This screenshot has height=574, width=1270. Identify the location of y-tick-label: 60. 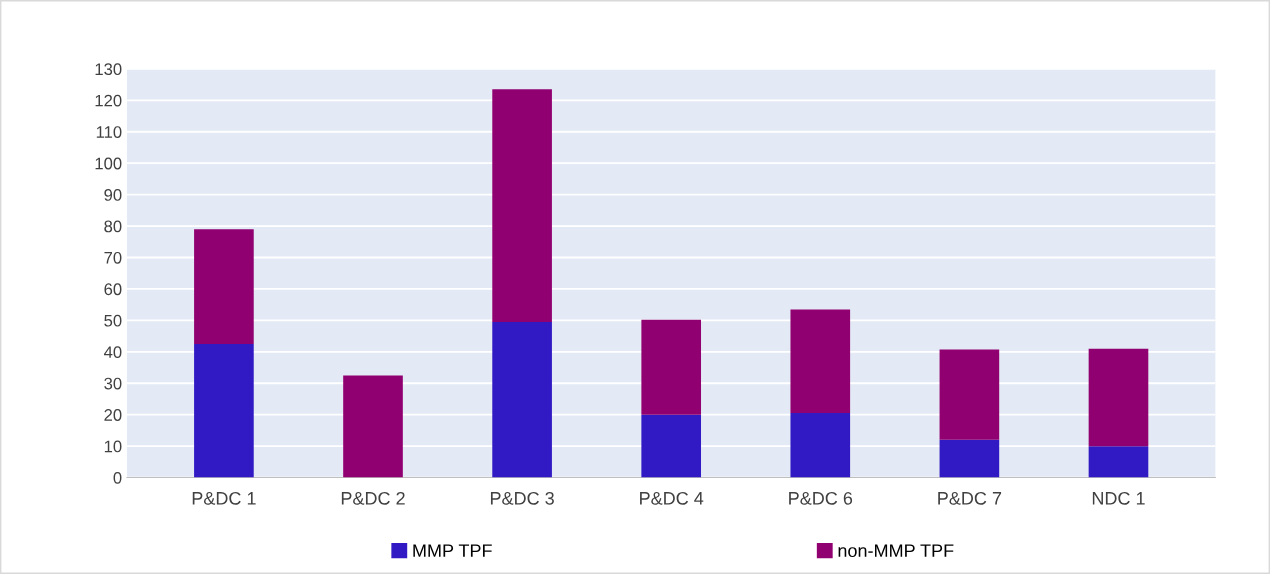
(113, 289).